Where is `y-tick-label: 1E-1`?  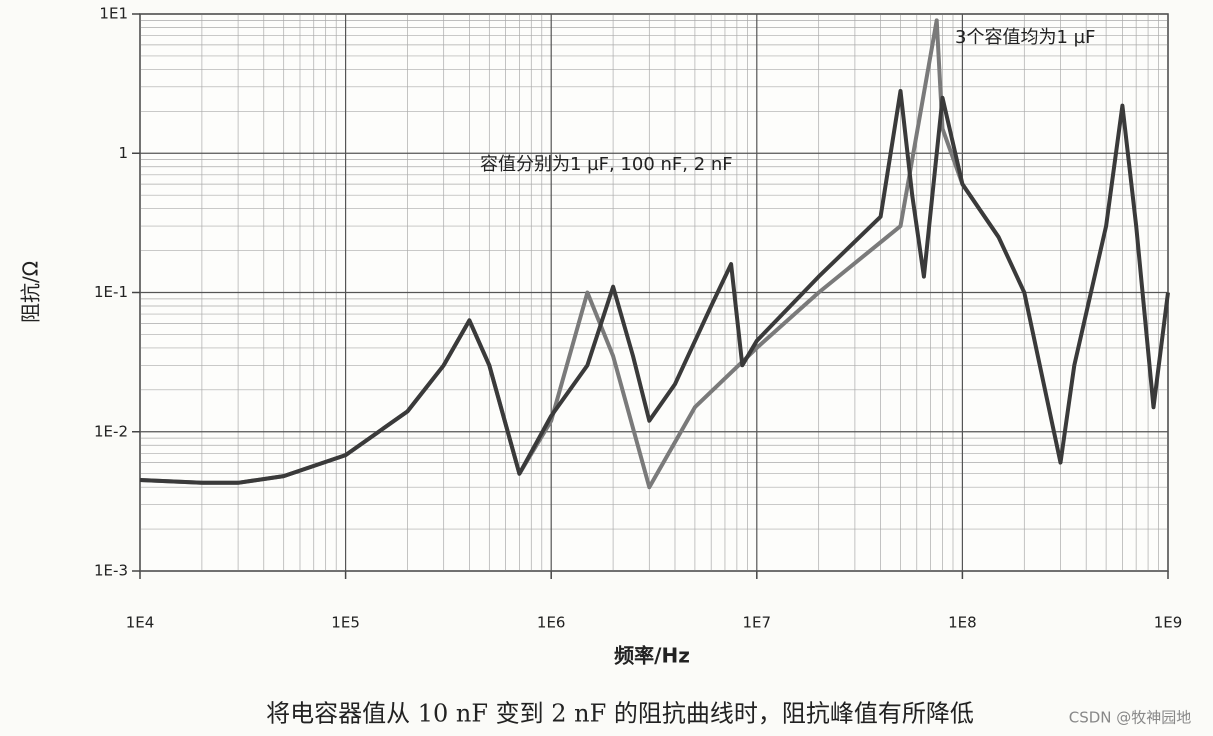 y-tick-label: 1E-1 is located at coordinates (111, 292).